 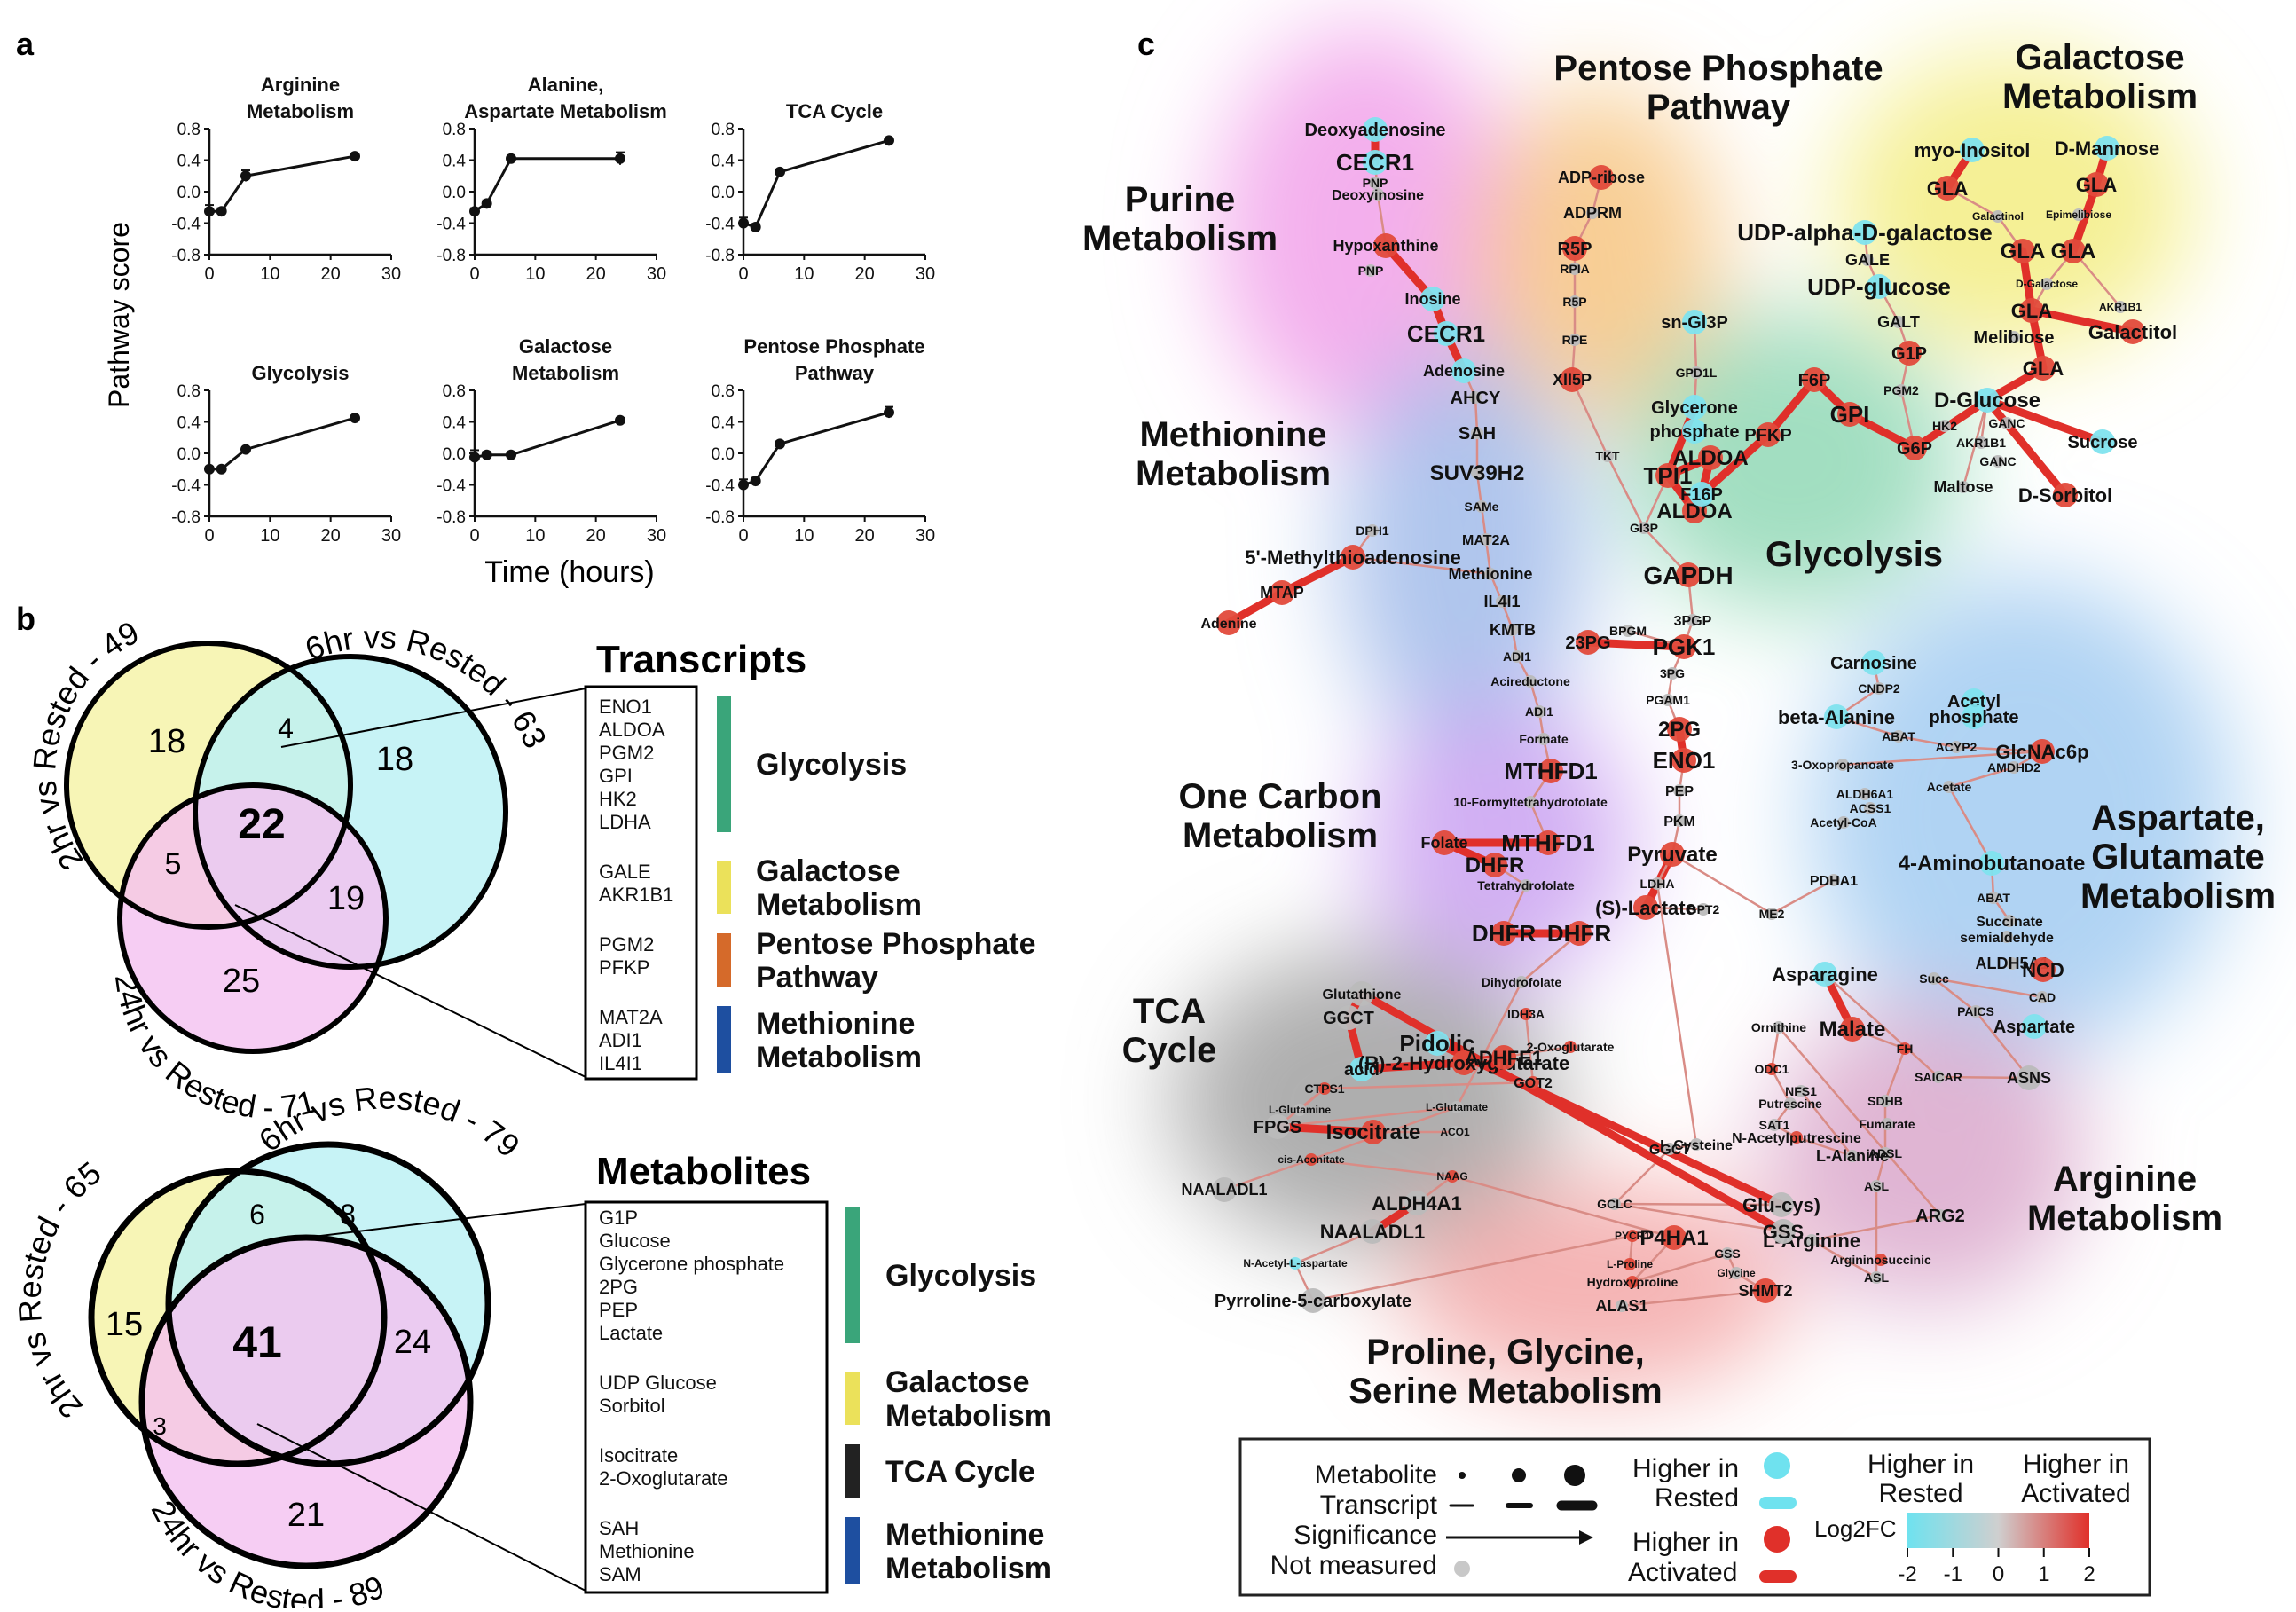 What do you see at coordinates (1855, 1528) in the screenshot?
I see `legend-log2fc: Log2FC` at bounding box center [1855, 1528].